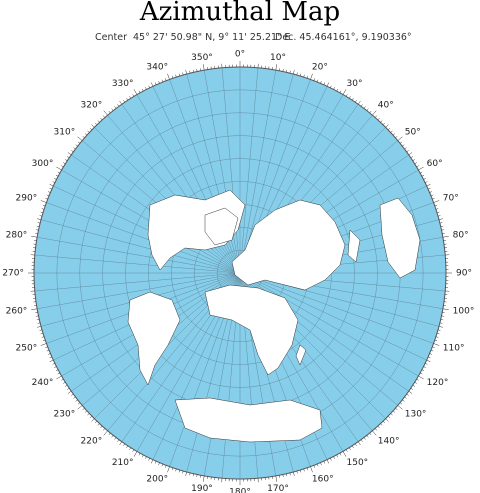 Image resolution: width=480 pixels, height=493 pixels. Describe the element at coordinates (413, 133) in the screenshot. I see `bearing-label: 50°` at that location.